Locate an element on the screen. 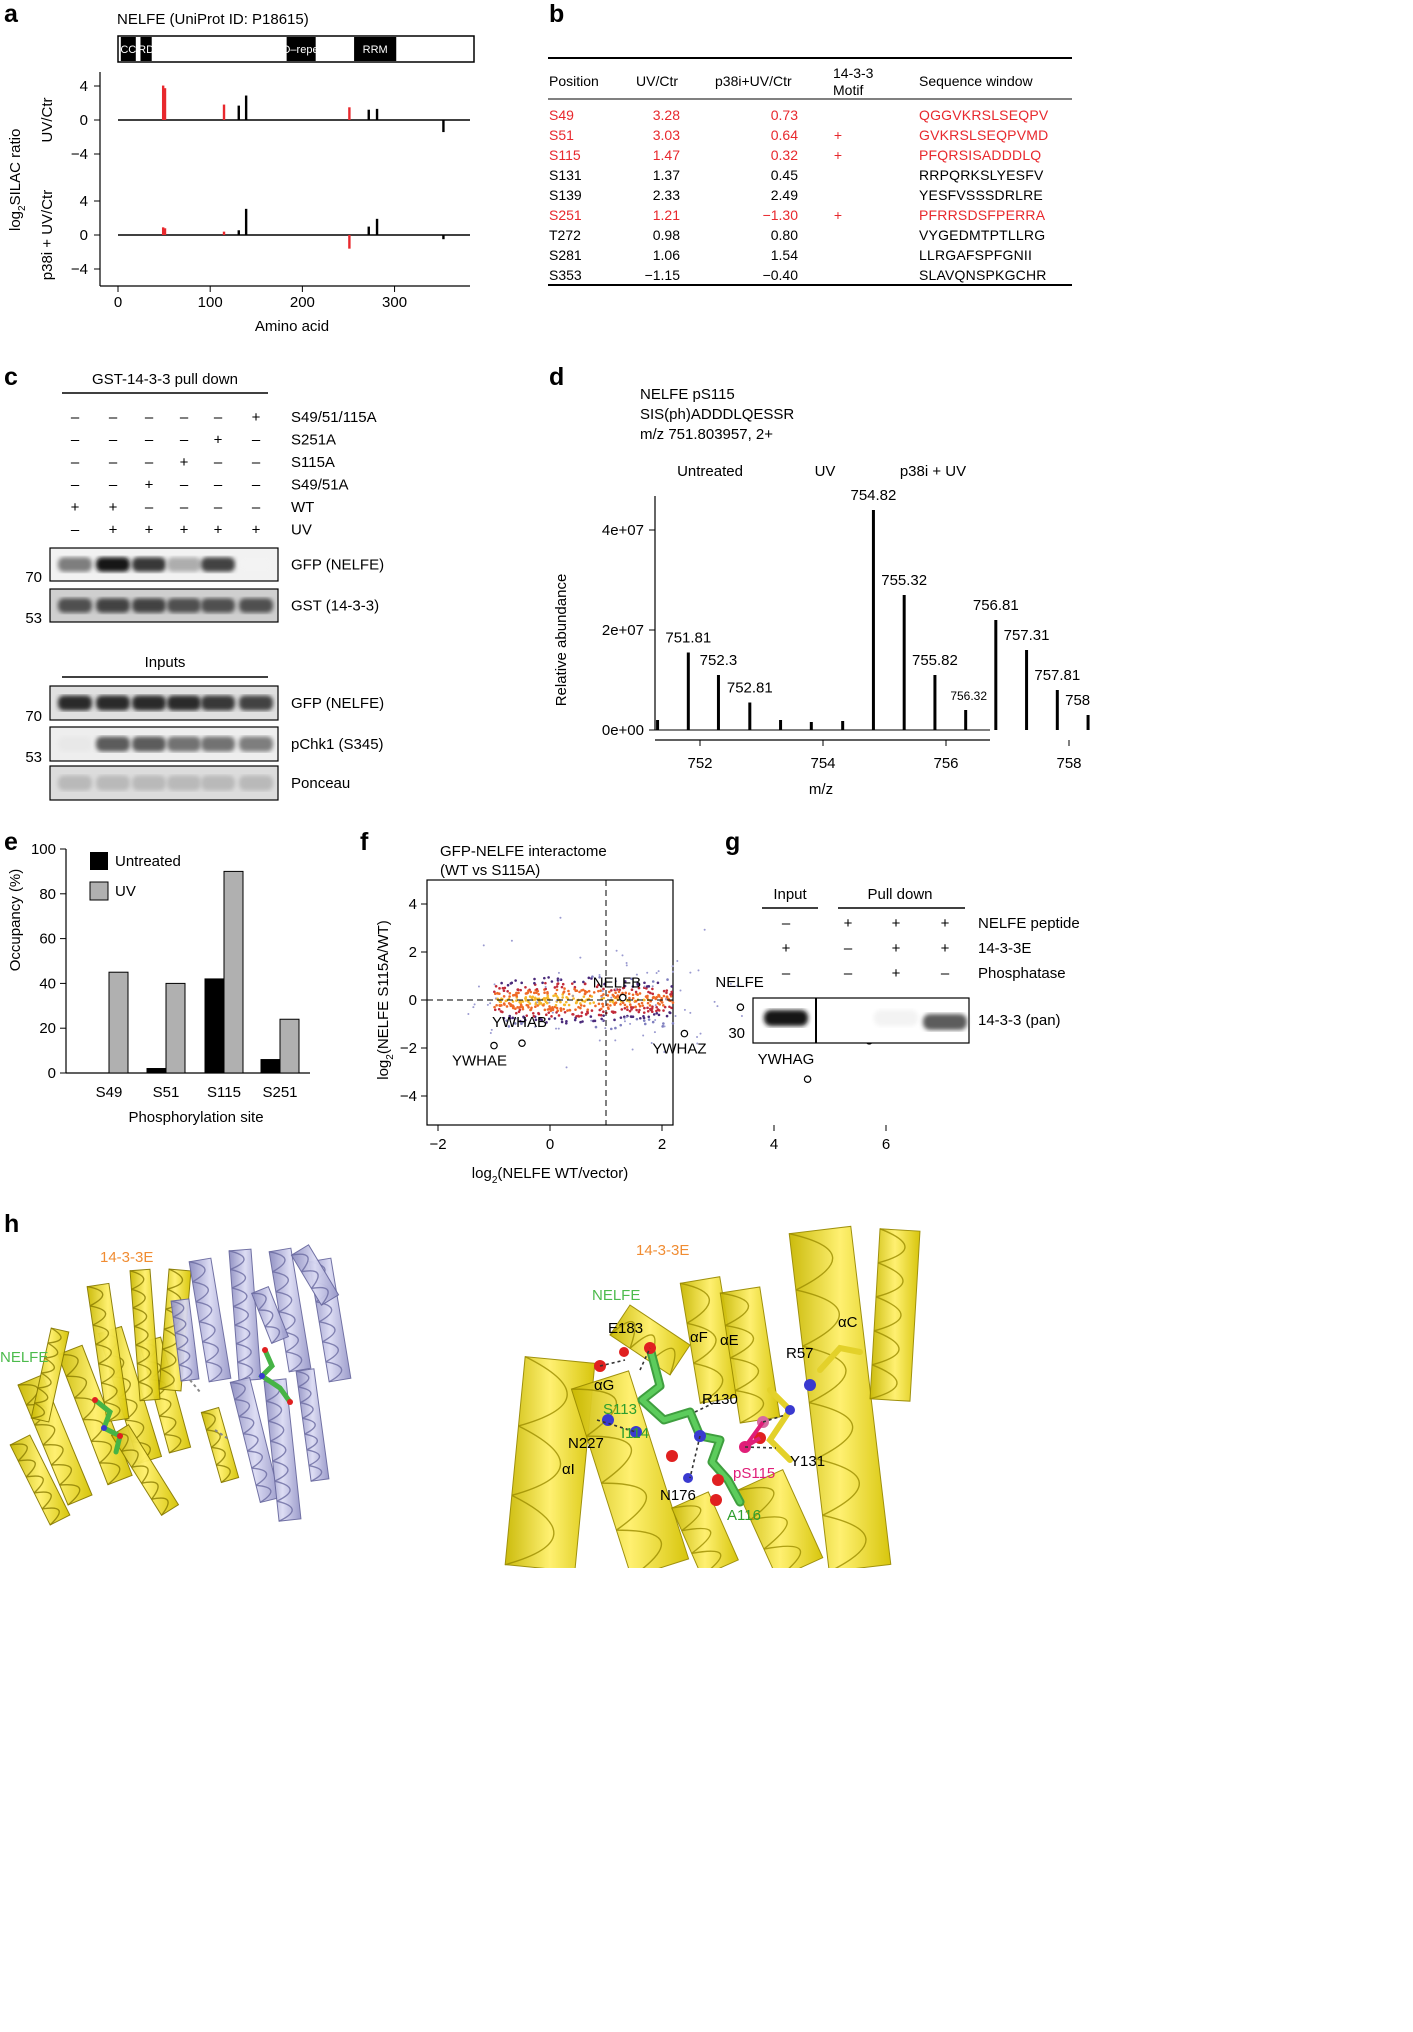 The height and width of the screenshot is (2032, 1413). labeled-point-YWHAE is located at coordinates (494, 1045).